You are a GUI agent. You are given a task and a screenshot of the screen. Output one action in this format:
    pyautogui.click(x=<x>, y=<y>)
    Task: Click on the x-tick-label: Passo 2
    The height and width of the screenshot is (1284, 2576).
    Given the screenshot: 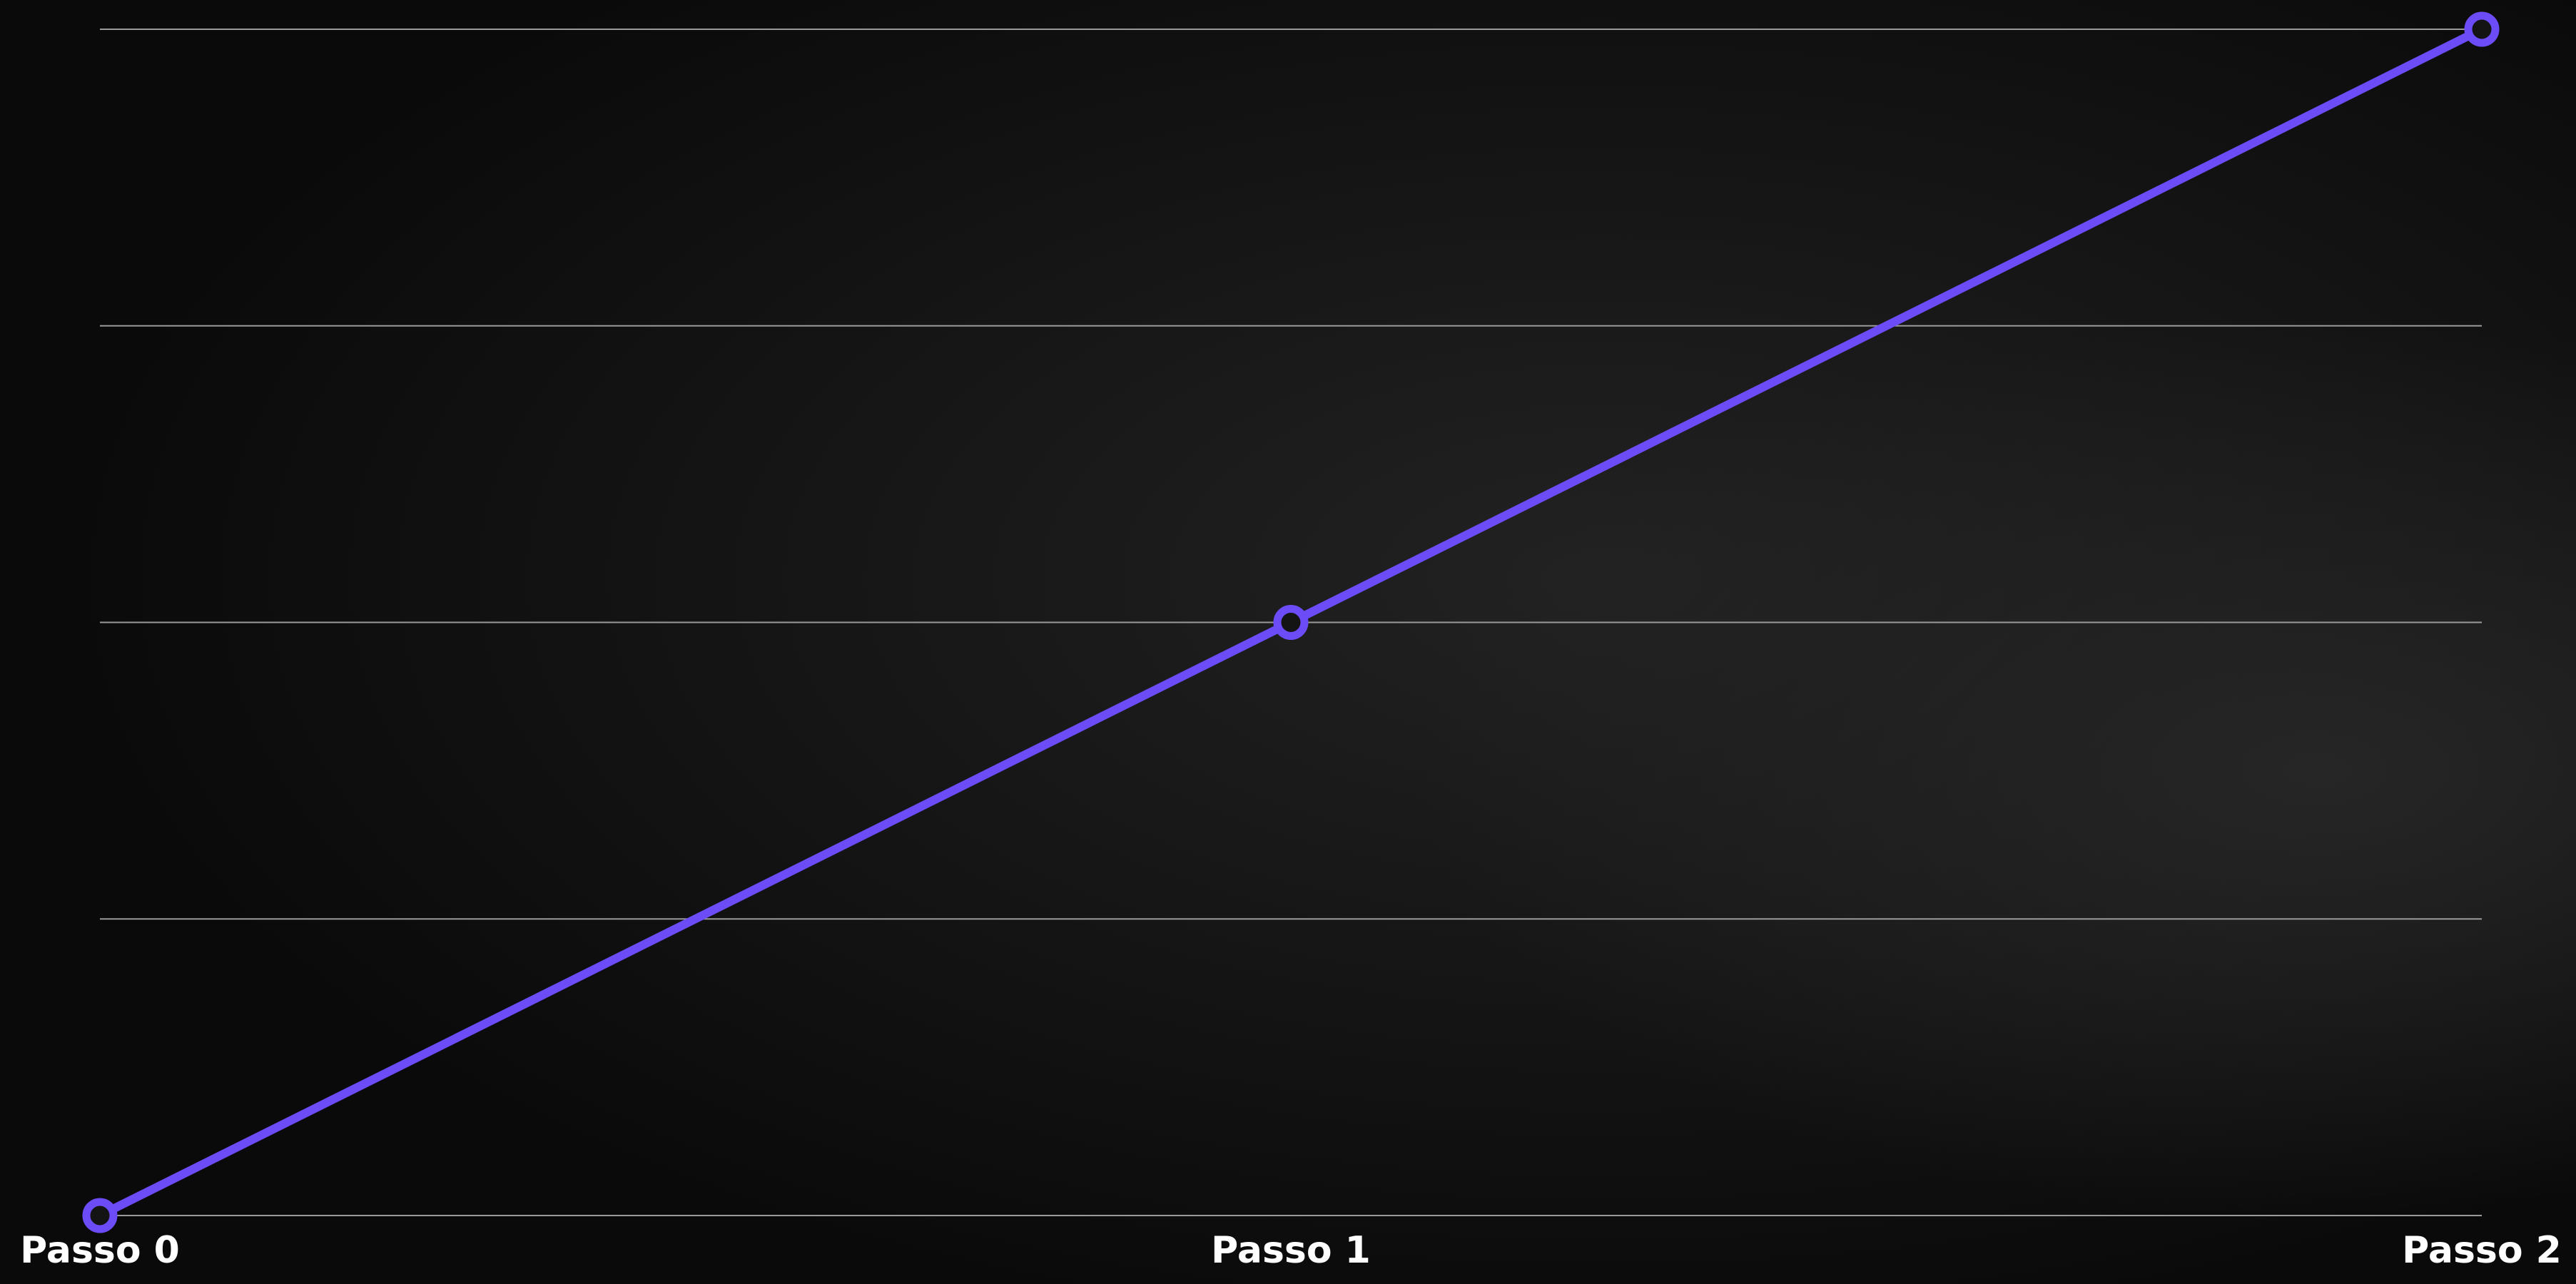 What is the action you would take?
    pyautogui.click(x=2482, y=1250)
    